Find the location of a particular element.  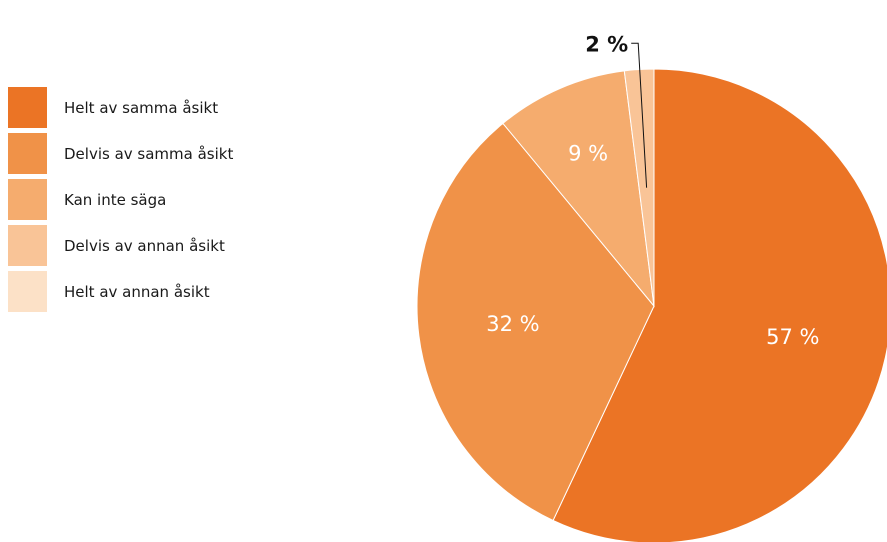

legend-item-helt-annan: Helt av annan åsikt is located at coordinates (158, 291).